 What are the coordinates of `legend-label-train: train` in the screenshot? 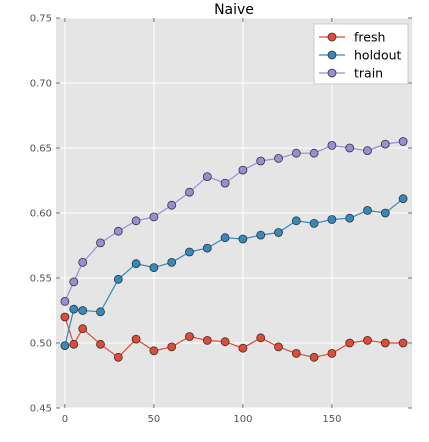 It's located at (368, 73).